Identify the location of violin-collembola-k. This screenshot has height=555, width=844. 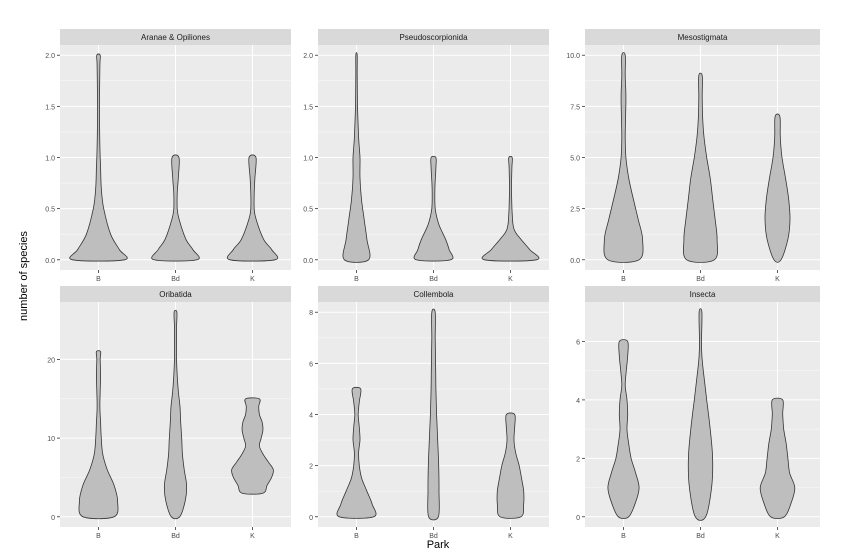
(510, 465).